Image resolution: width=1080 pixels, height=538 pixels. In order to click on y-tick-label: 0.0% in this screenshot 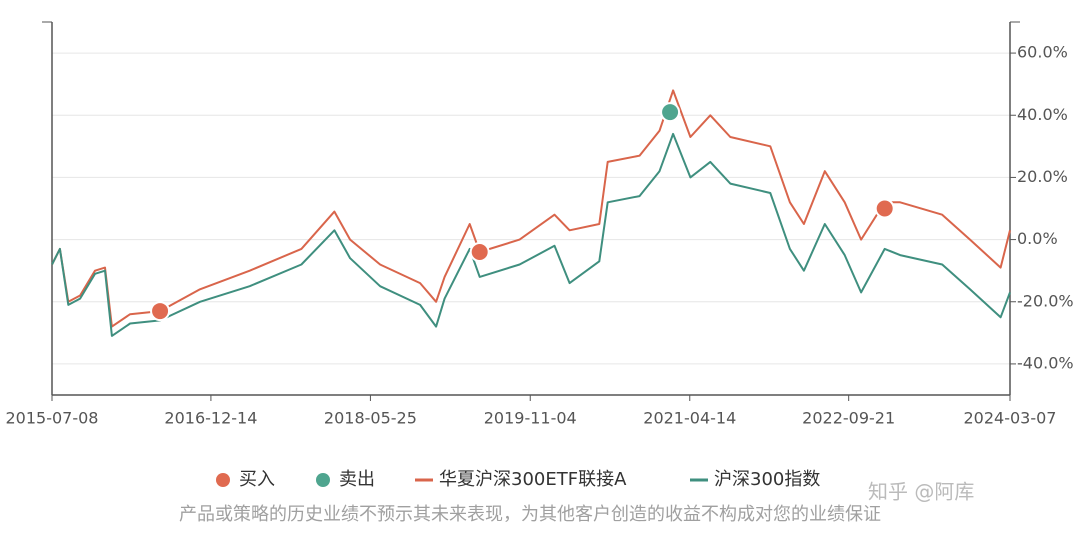, I will do `click(1037, 238)`.